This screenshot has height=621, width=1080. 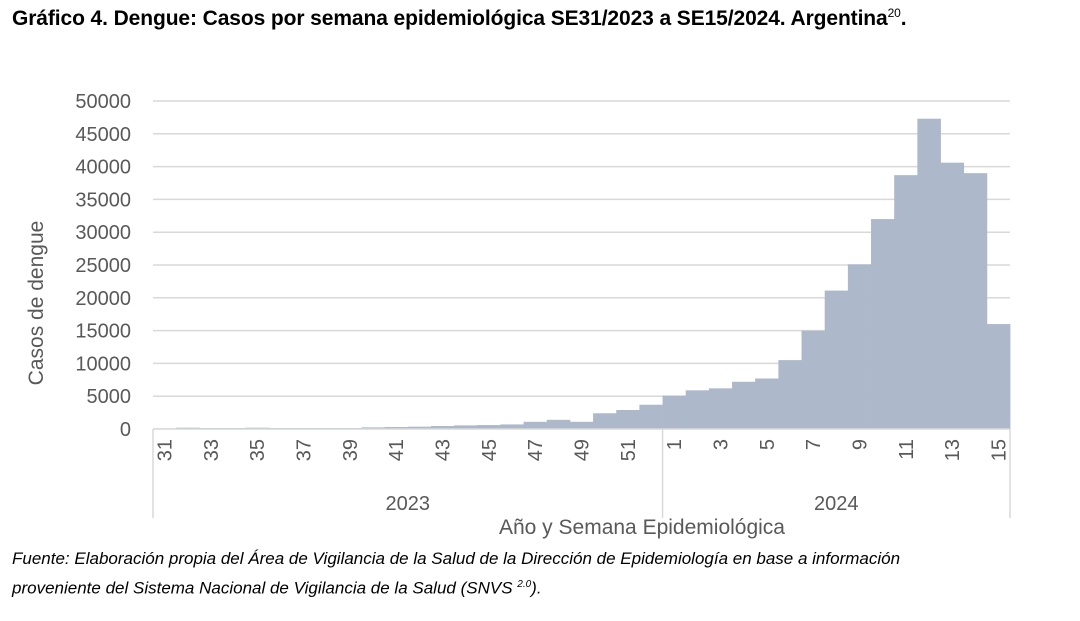 What do you see at coordinates (397, 450) in the screenshot?
I see `x-tick-label: 41` at bounding box center [397, 450].